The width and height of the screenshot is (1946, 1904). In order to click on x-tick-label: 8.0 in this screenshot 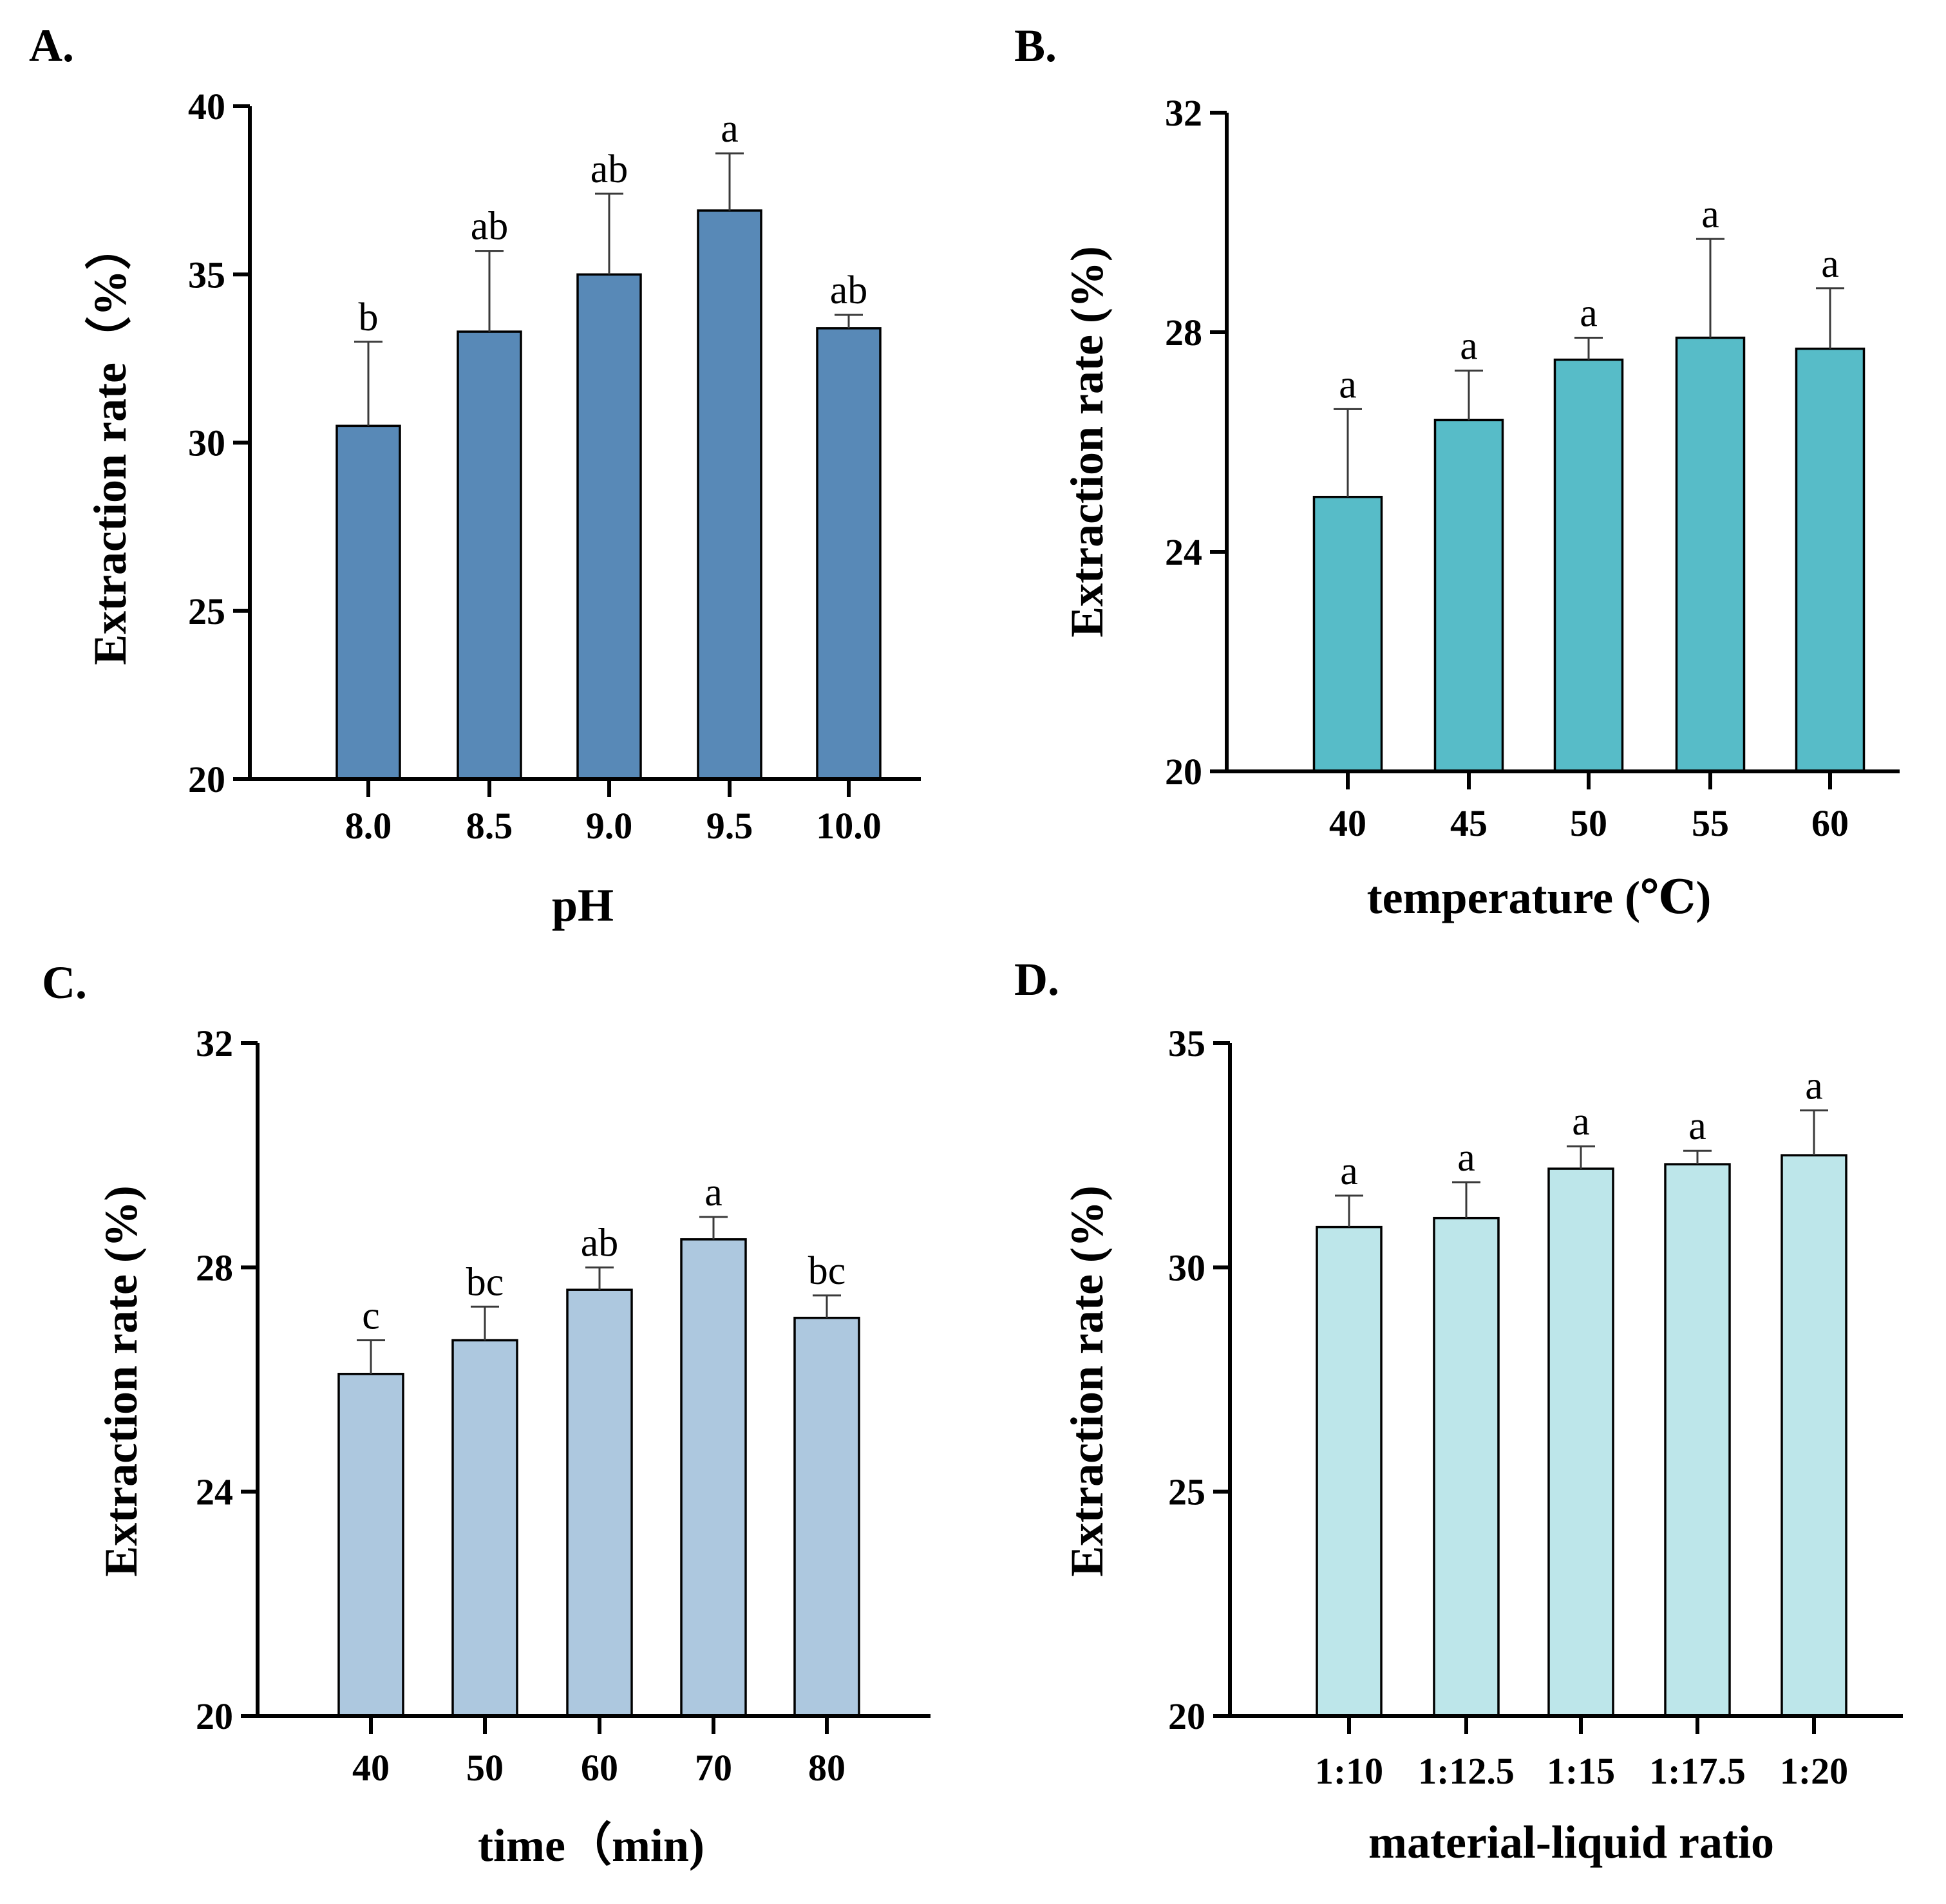, I will do `click(369, 826)`.